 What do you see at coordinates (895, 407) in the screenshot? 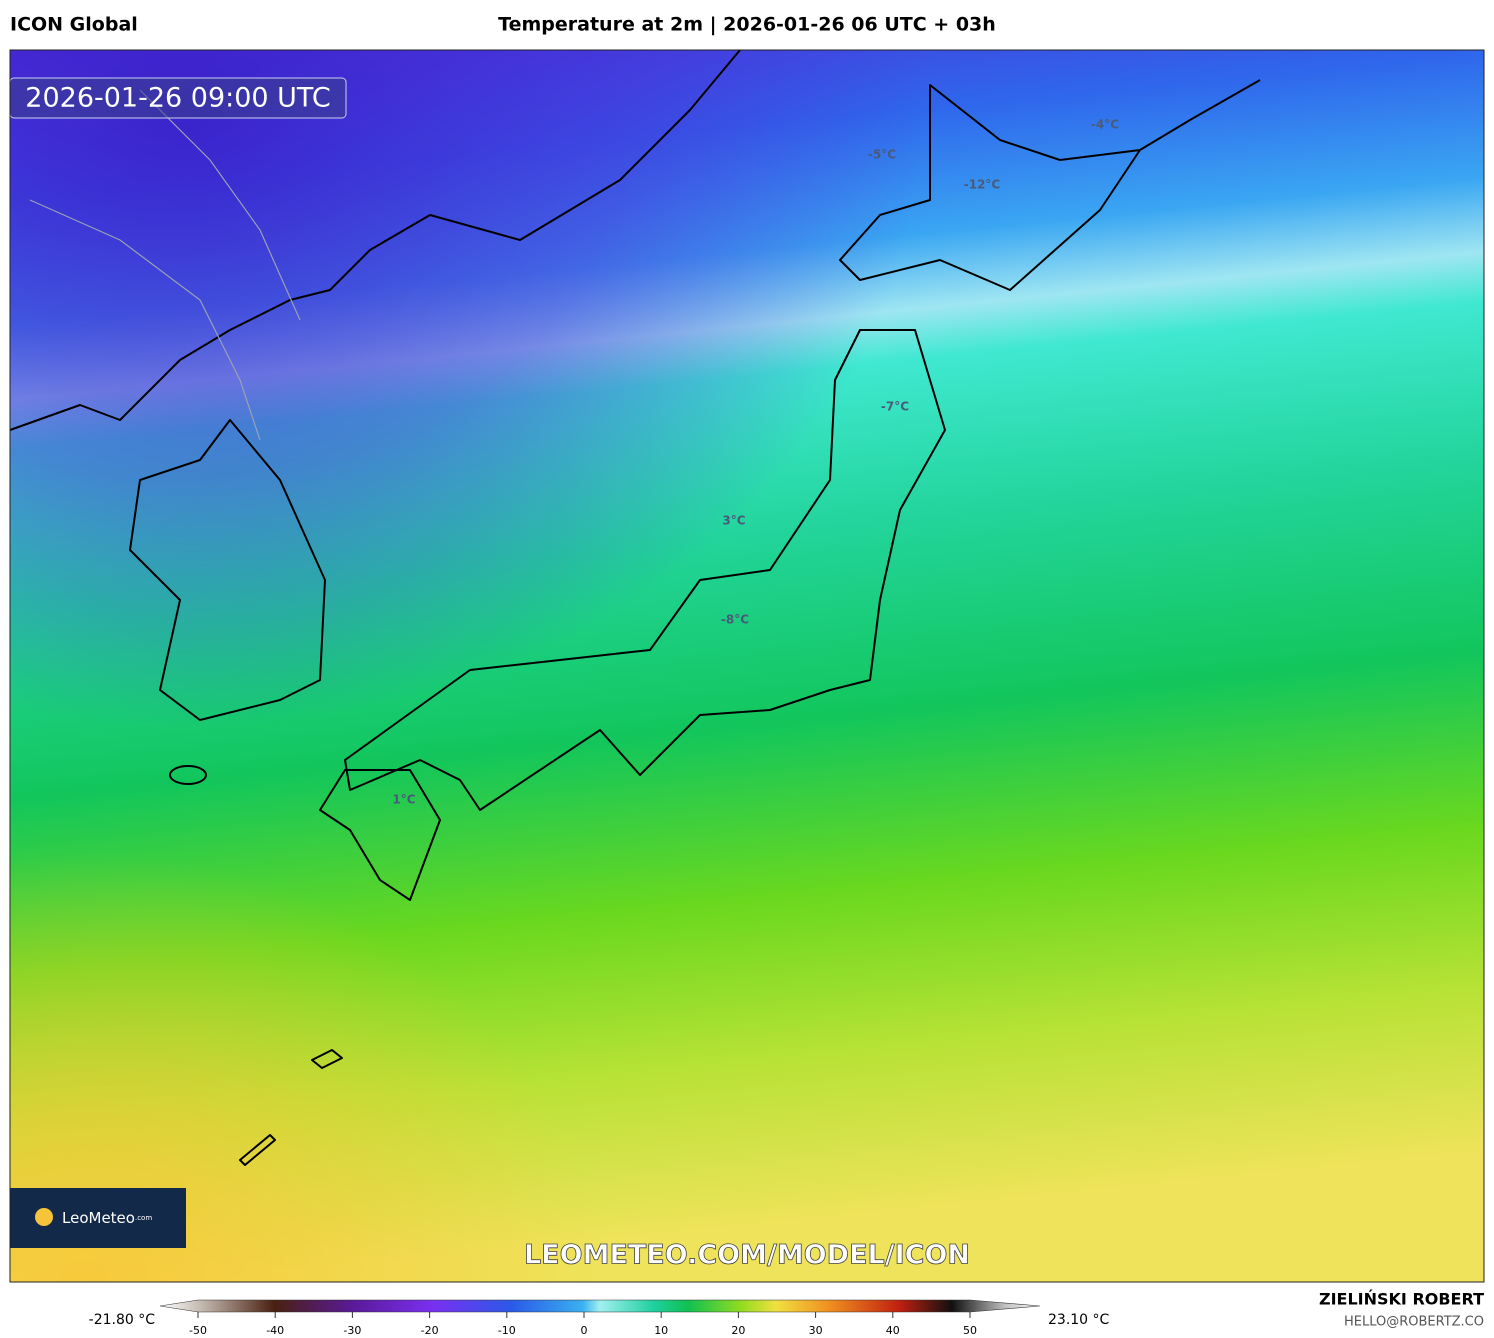
I see `temp-label: -7°C` at bounding box center [895, 407].